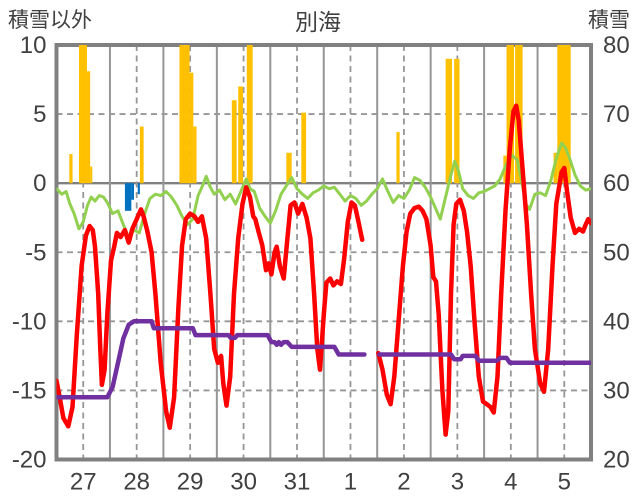 This screenshot has width=636, height=501. Describe the element at coordinates (83, 482) in the screenshot. I see `x-axis-tick: 27` at that location.